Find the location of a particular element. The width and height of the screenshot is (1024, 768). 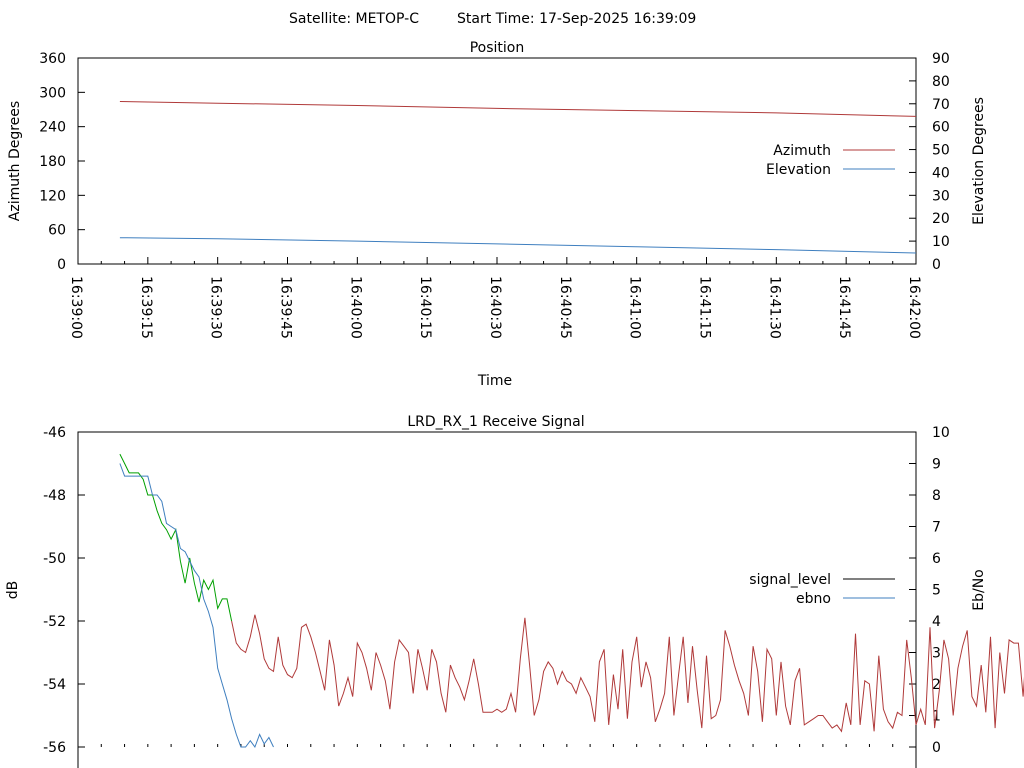

position-xtick-label: 16:39:15 is located at coordinates (146, 307).